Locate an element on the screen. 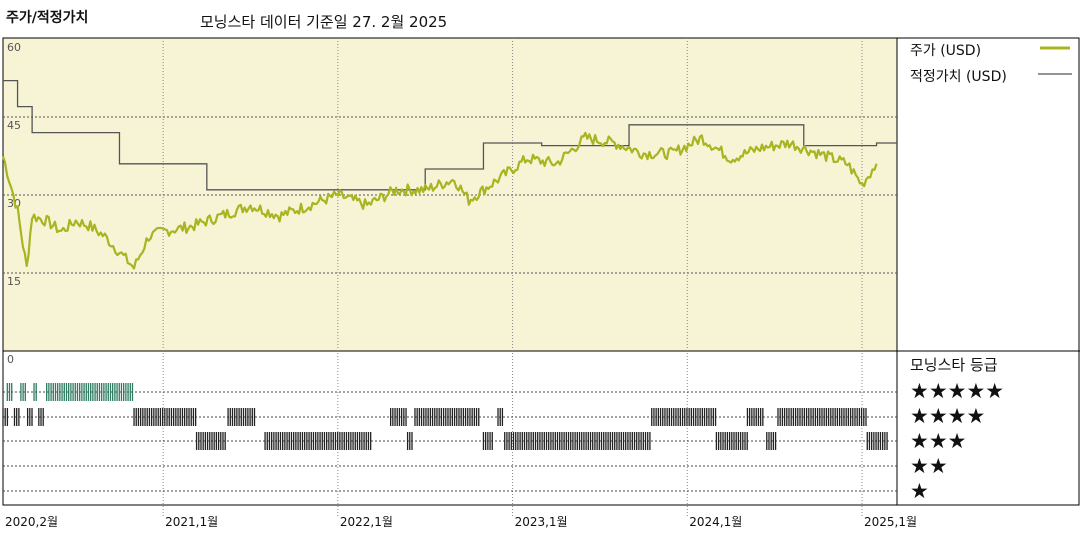 The width and height of the screenshot is (1080, 540). x-tick-label: 2025,1월 is located at coordinates (890, 522).